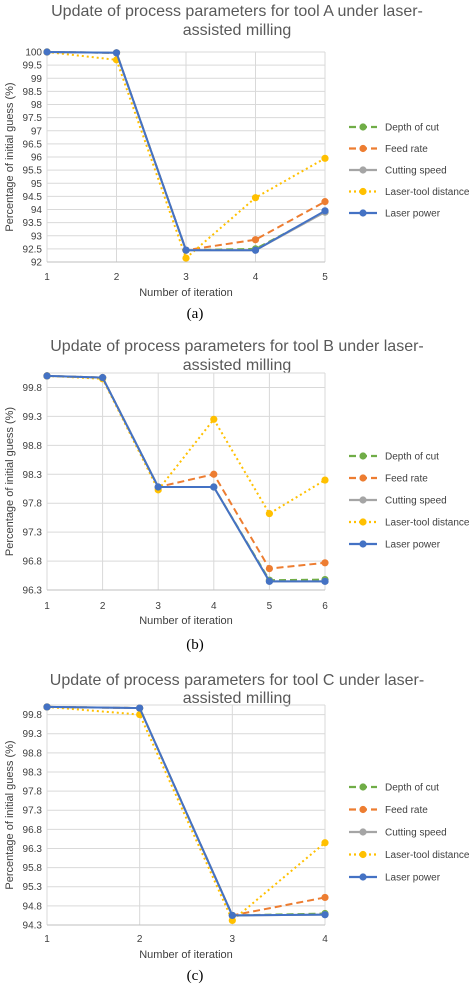  Describe the element at coordinates (10, 156) in the screenshot. I see `y-axis-title: Percentage of initial guess (%)` at that location.